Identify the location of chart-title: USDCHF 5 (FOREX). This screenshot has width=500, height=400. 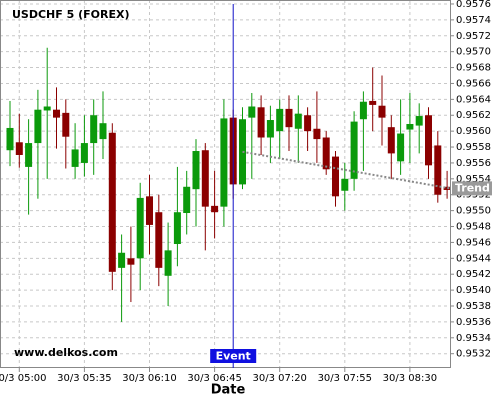
(70, 14).